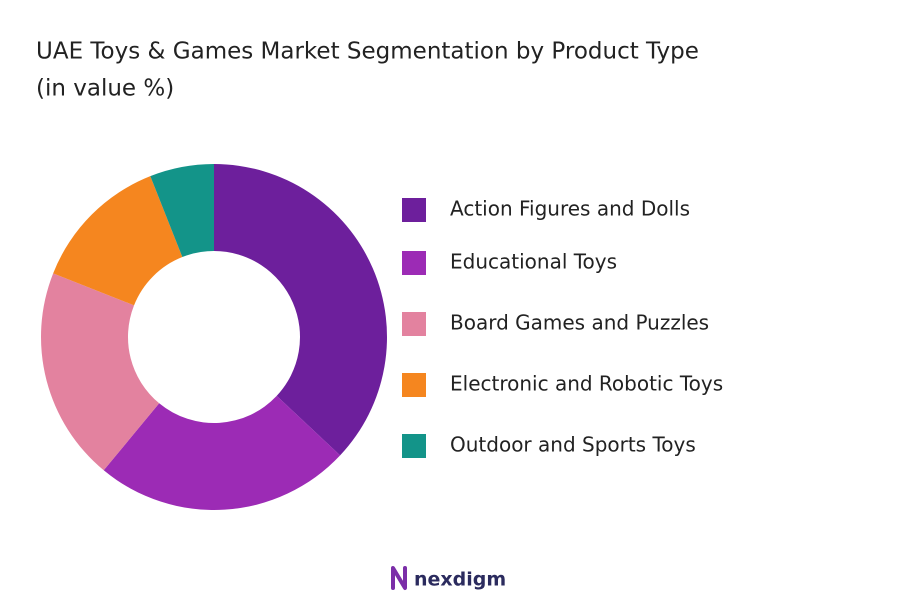 This screenshot has width=901, height=601. What do you see at coordinates (586, 384) in the screenshot?
I see `legend-label: Electronic and Robotic Toys` at bounding box center [586, 384].